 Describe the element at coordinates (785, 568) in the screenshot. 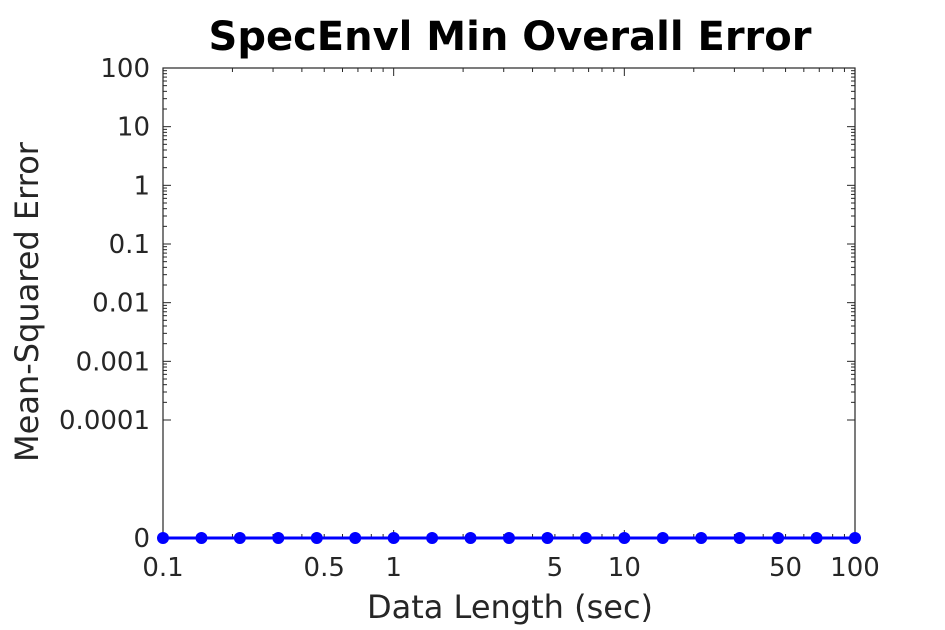

I see `x-tick-label: 50` at that location.